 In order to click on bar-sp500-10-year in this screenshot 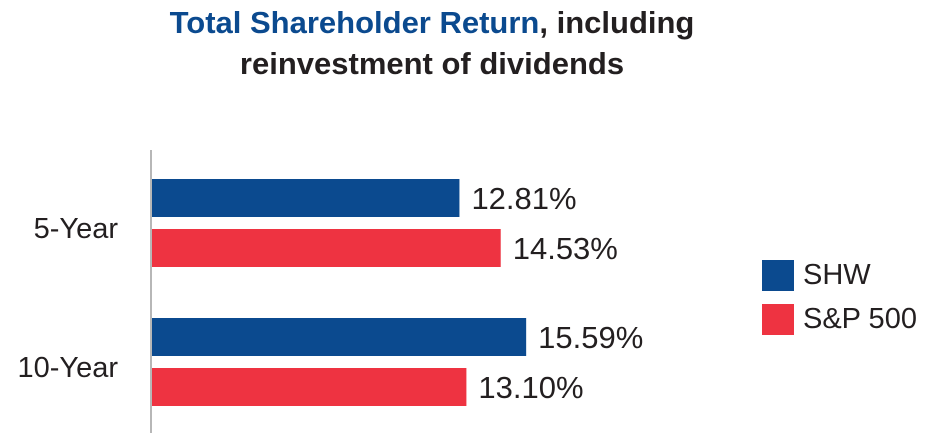, I will do `click(309, 387)`.